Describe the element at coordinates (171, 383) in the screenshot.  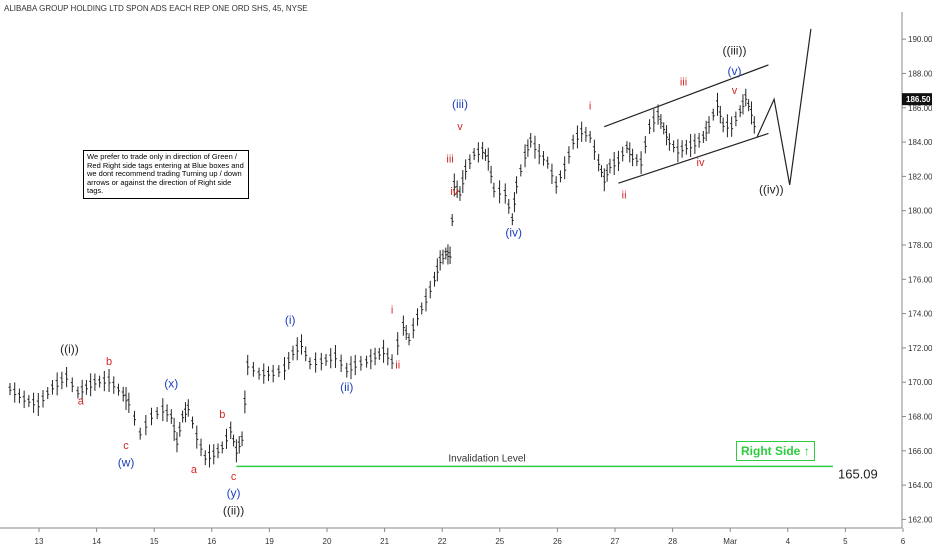
I see `wave-label: (x)` at that location.